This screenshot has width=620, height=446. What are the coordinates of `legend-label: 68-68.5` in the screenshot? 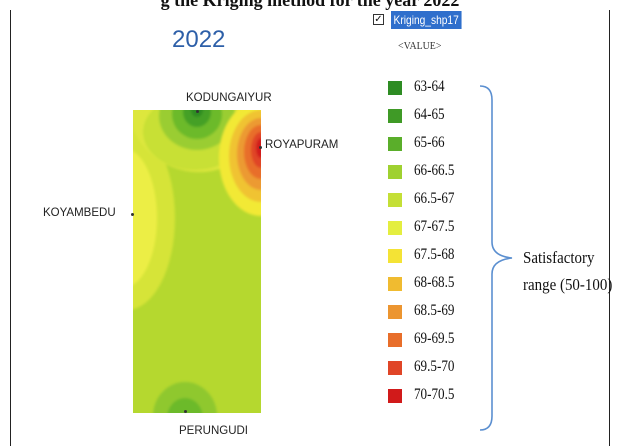 It's located at (434, 282).